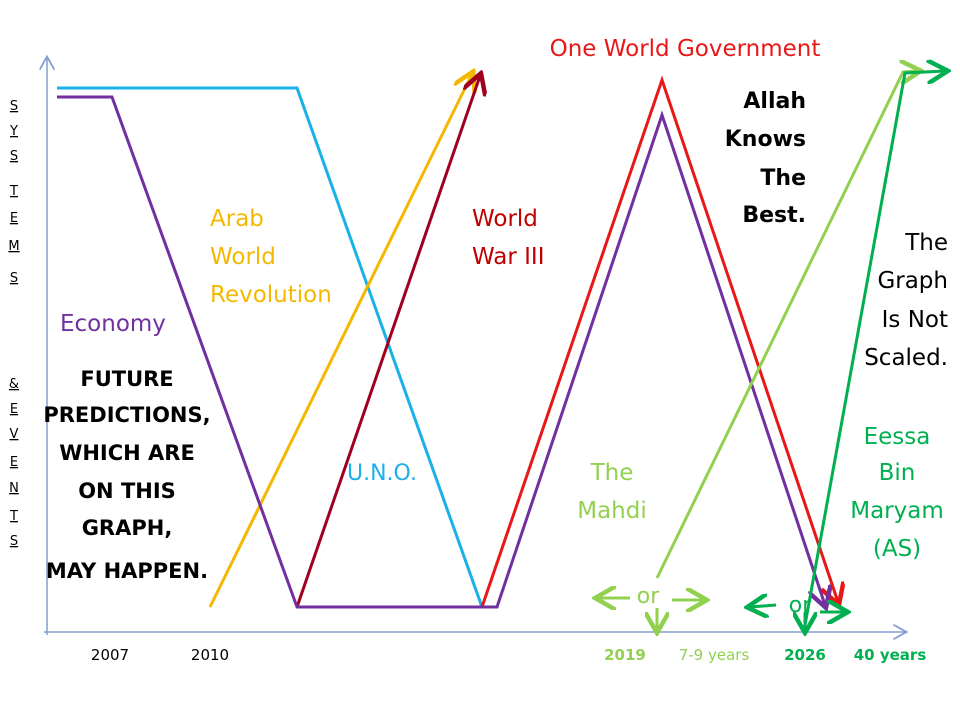  What do you see at coordinates (685, 49) in the screenshot?
I see `title: One World Government` at bounding box center [685, 49].